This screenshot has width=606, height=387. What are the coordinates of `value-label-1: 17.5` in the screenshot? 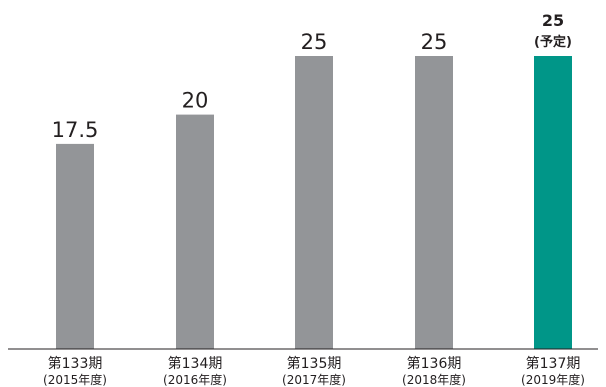 It's located at (75, 130).